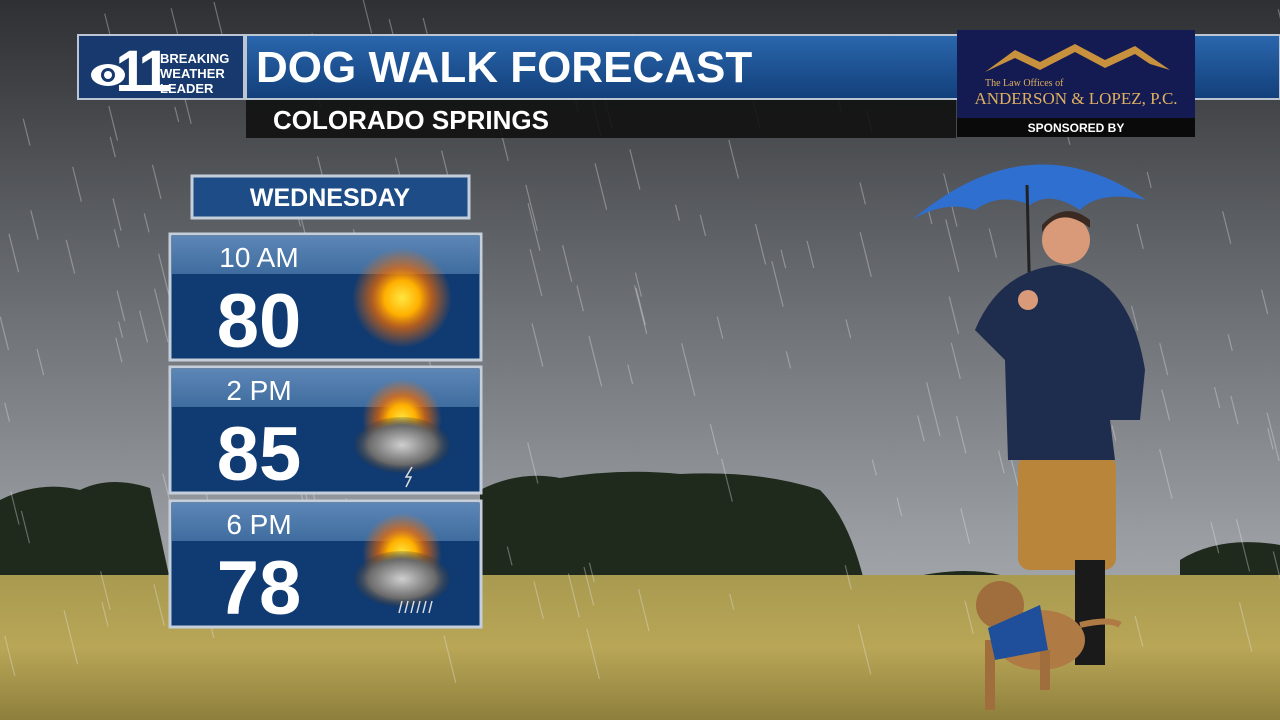 The width and height of the screenshot is (1280, 720). Describe the element at coordinates (411, 120) in the screenshot. I see `location: COLORADO SPRINGS` at that location.